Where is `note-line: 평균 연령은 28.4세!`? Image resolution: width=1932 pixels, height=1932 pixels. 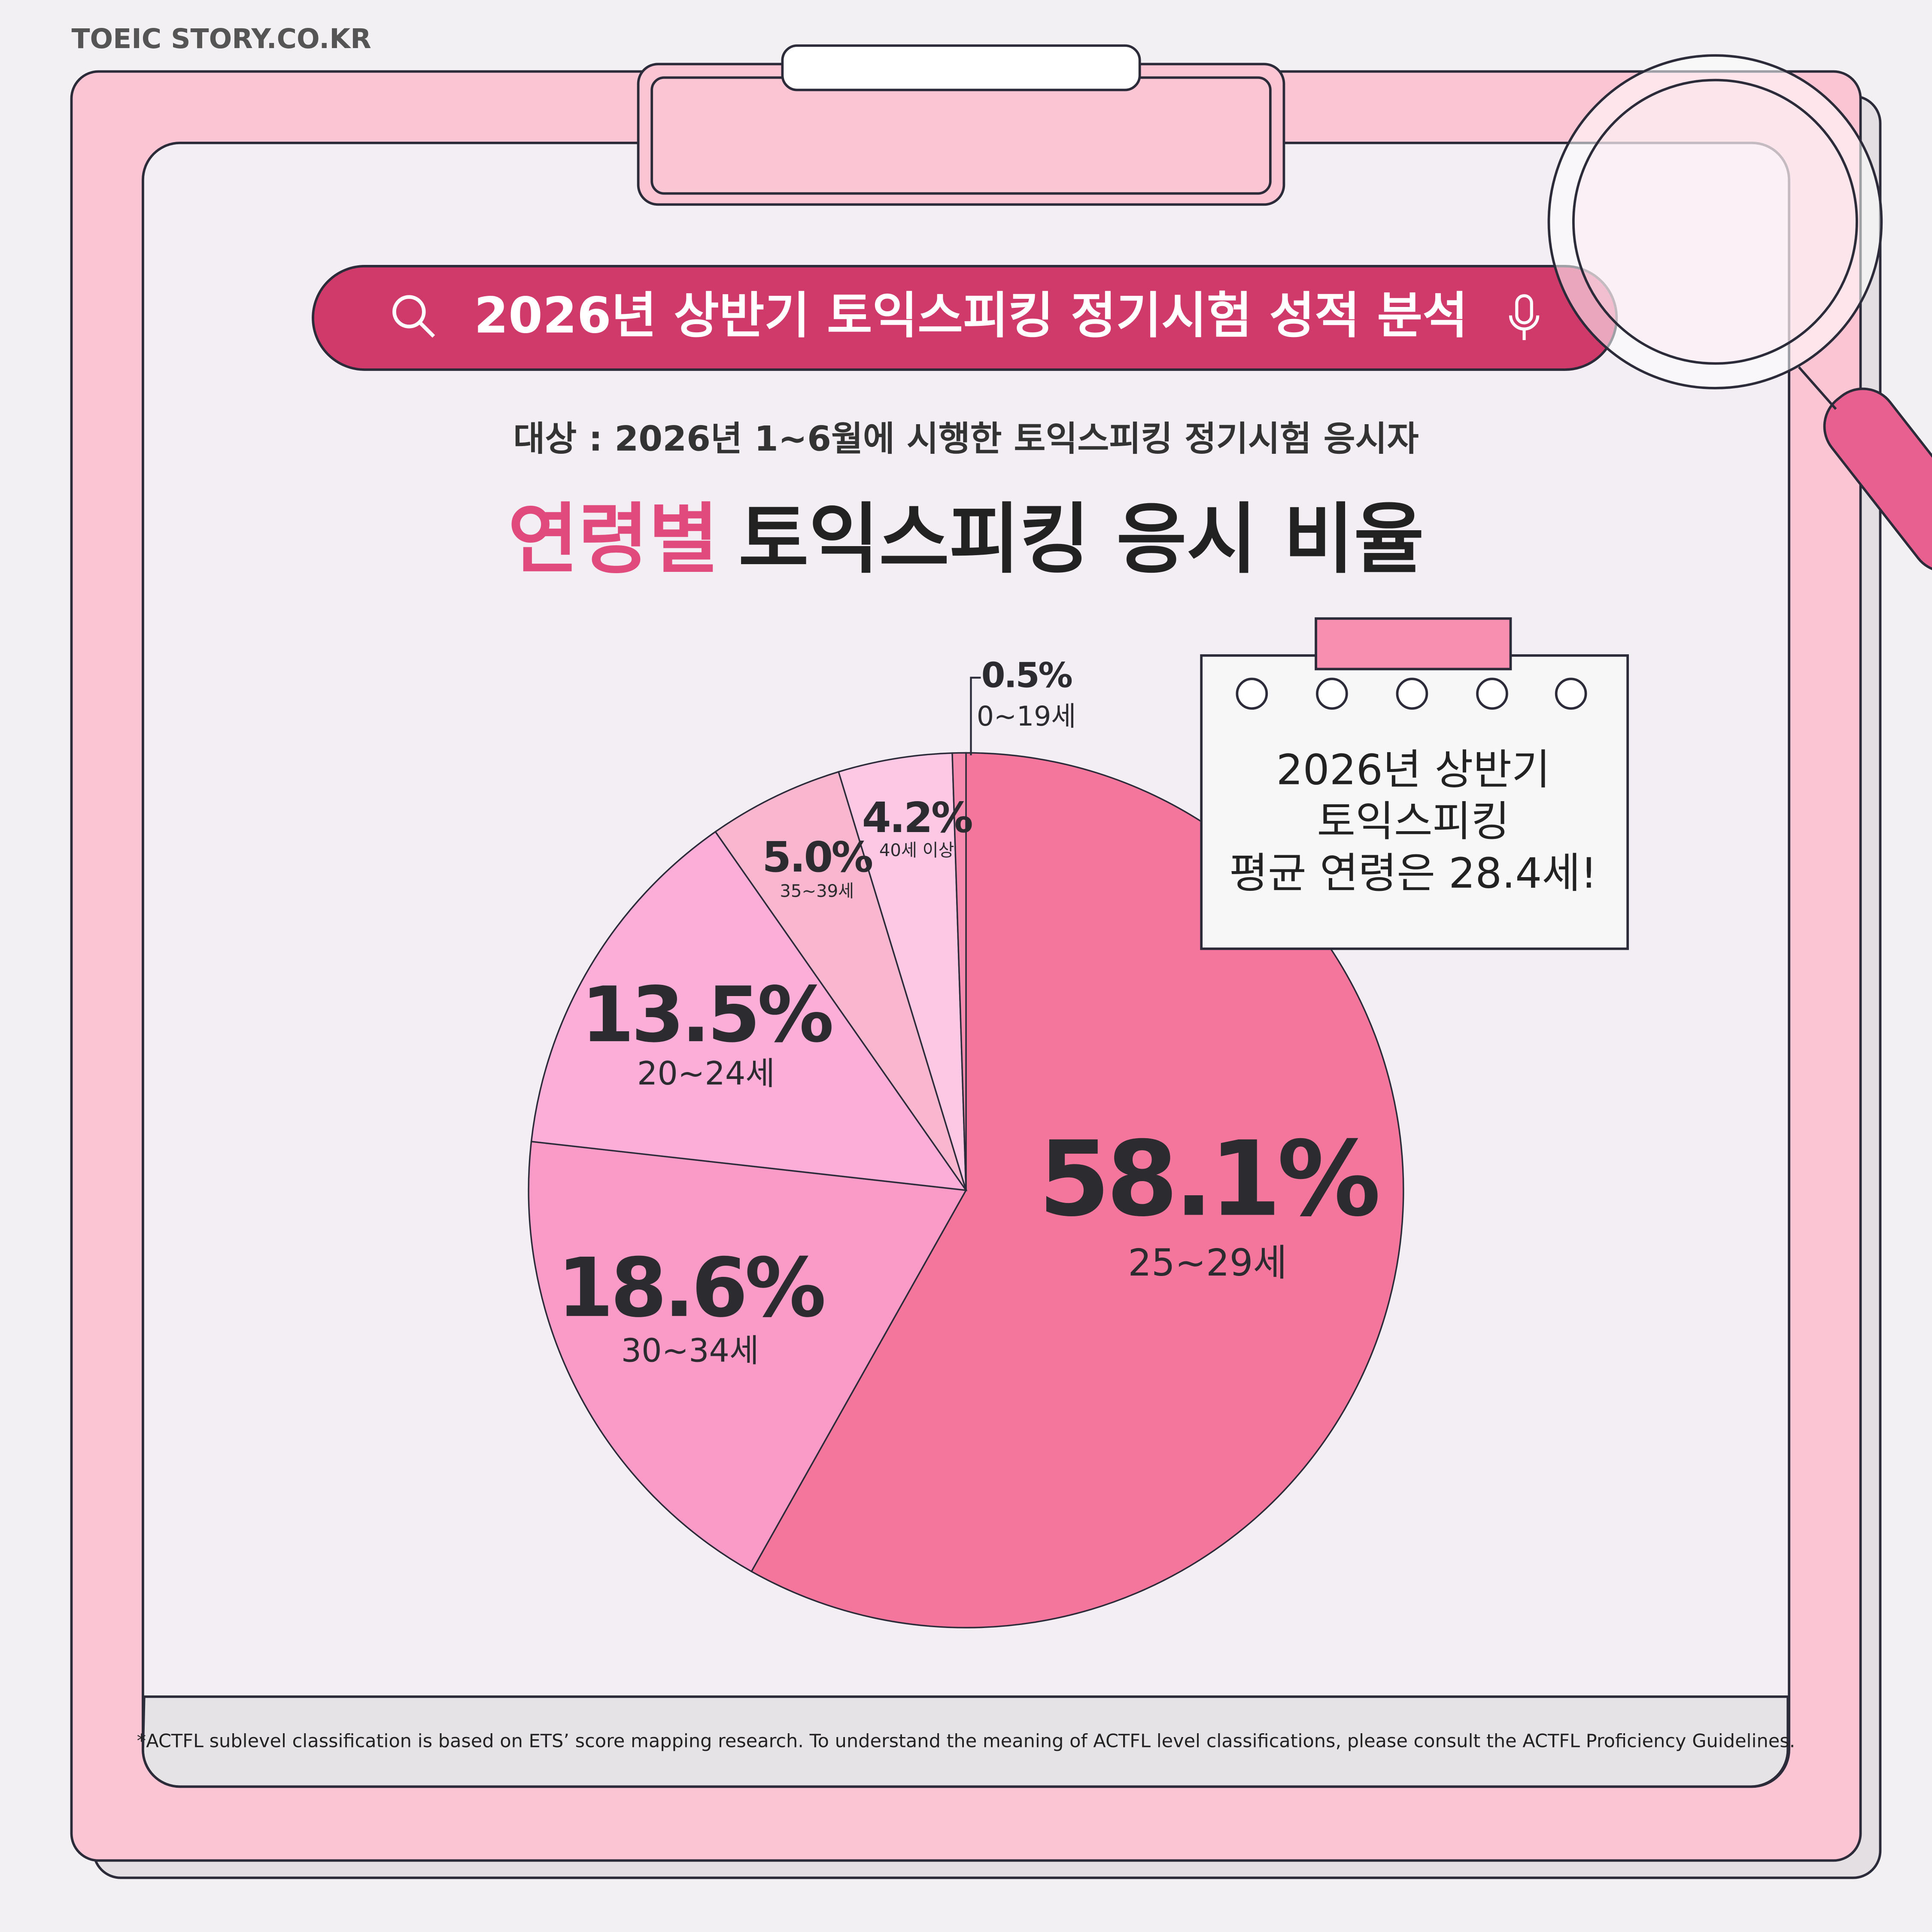 note-line: 평균 연령은 28.4세! is located at coordinates (1413, 874).